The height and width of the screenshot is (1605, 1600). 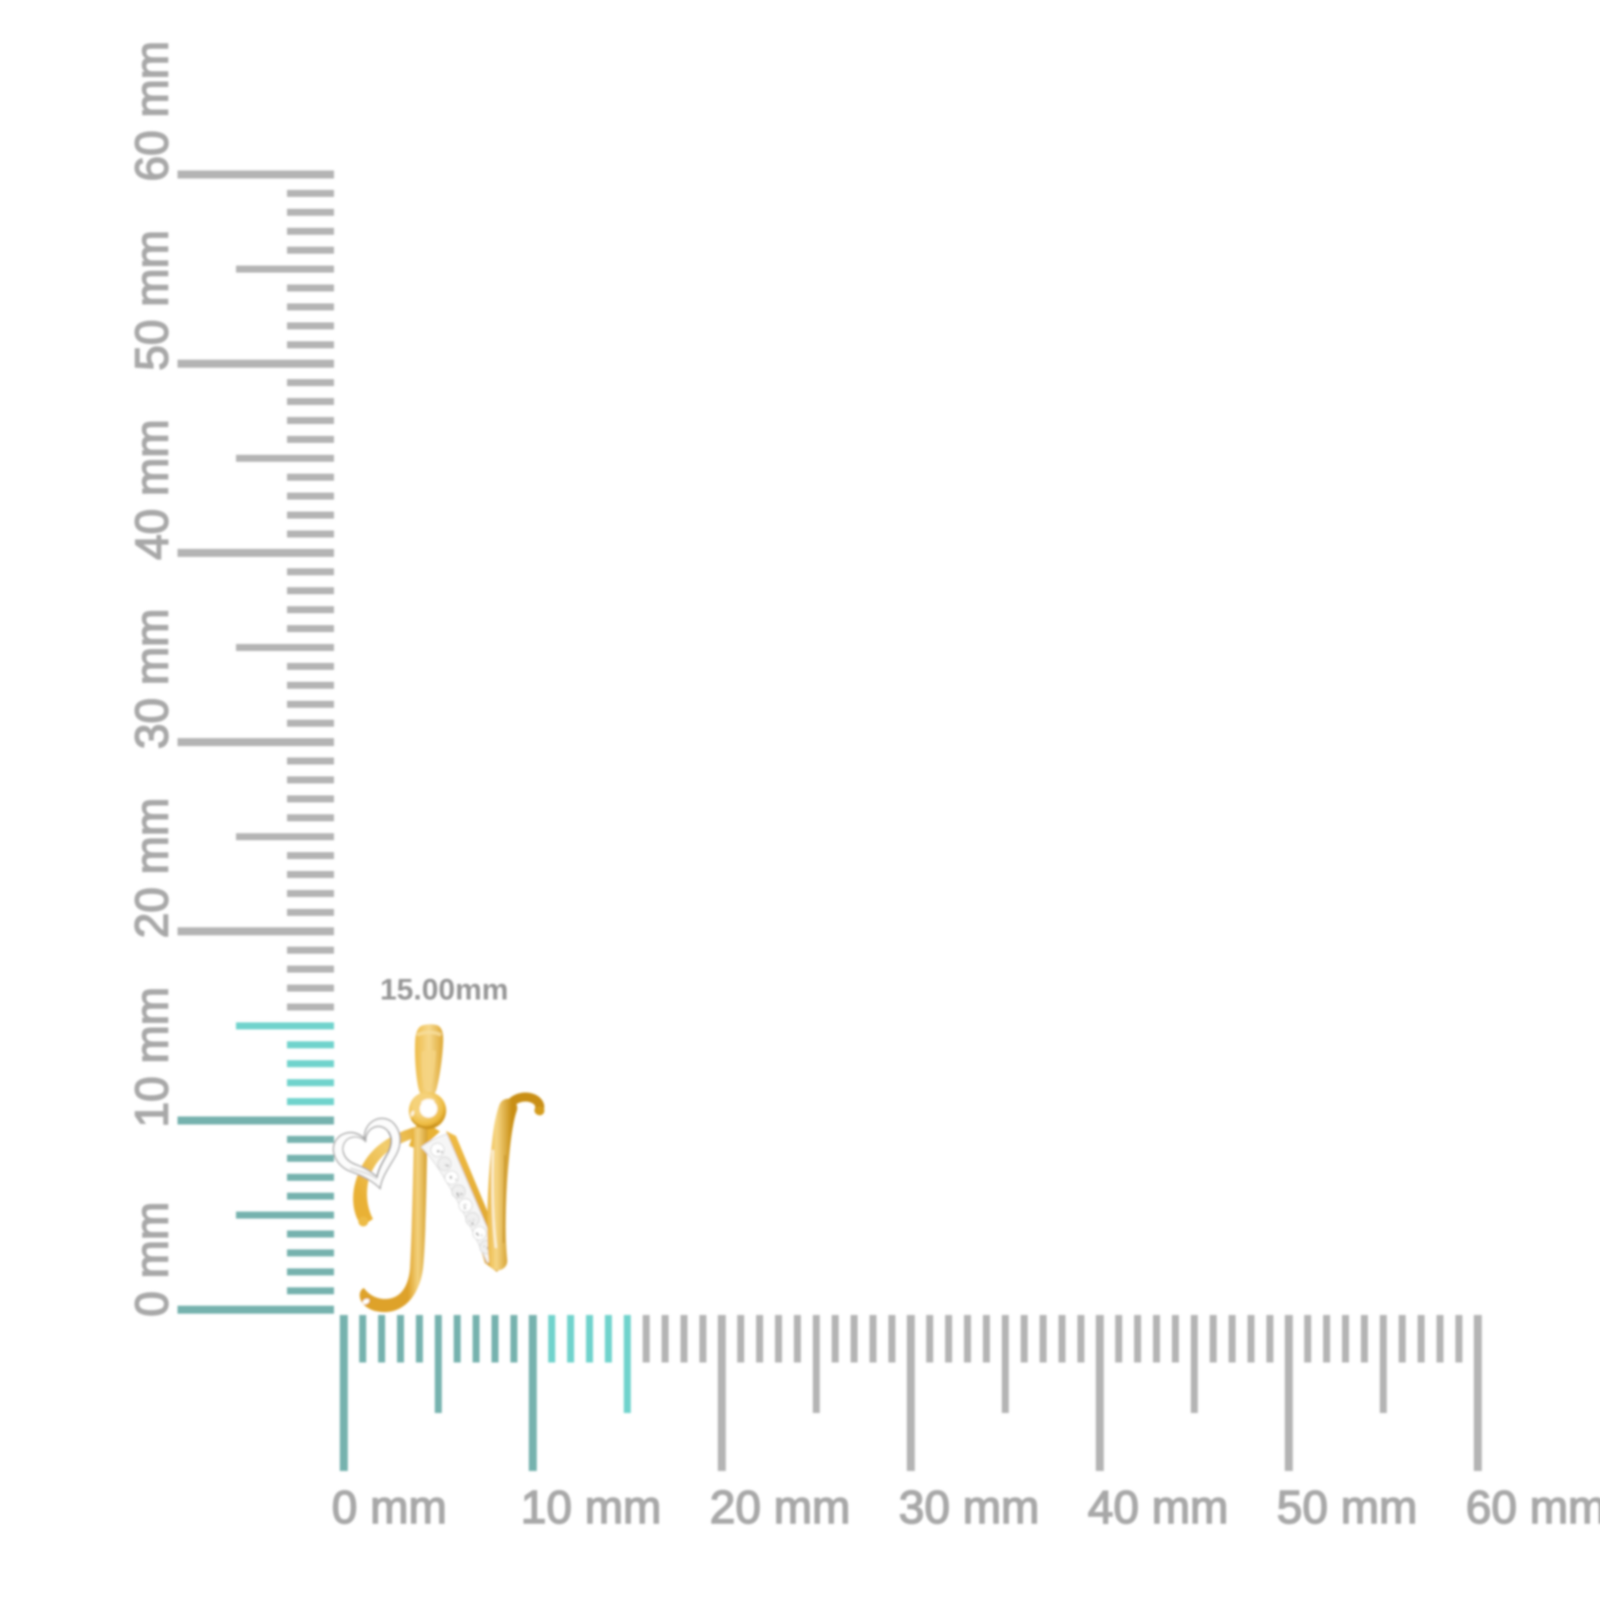 What do you see at coordinates (444, 990) in the screenshot?
I see `svg-text: 15.00mm` at bounding box center [444, 990].